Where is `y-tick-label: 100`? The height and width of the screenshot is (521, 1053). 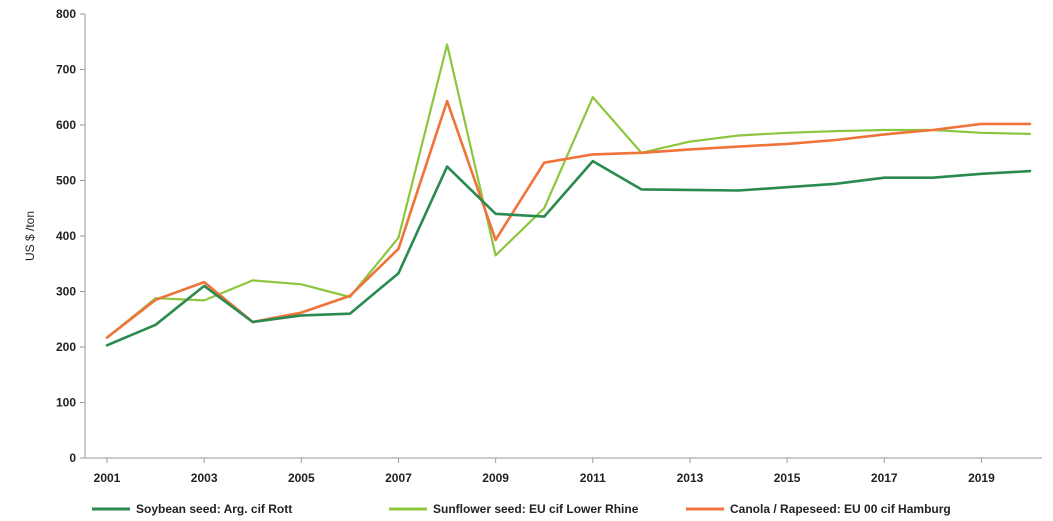 y-tick-label: 100 is located at coordinates (66, 403).